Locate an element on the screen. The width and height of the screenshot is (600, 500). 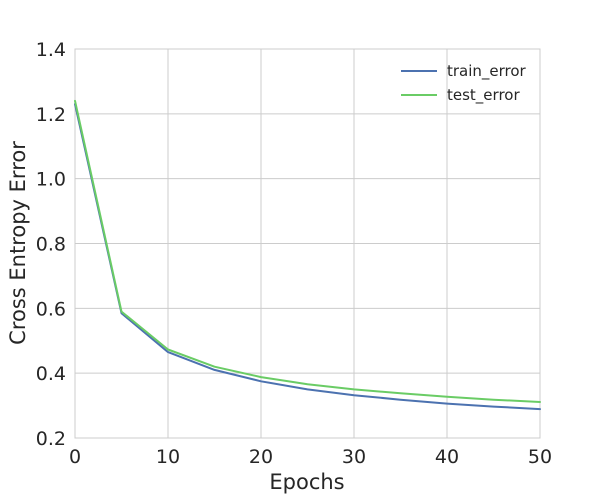
y-tick-label: 0.8 is located at coordinates (51, 245).